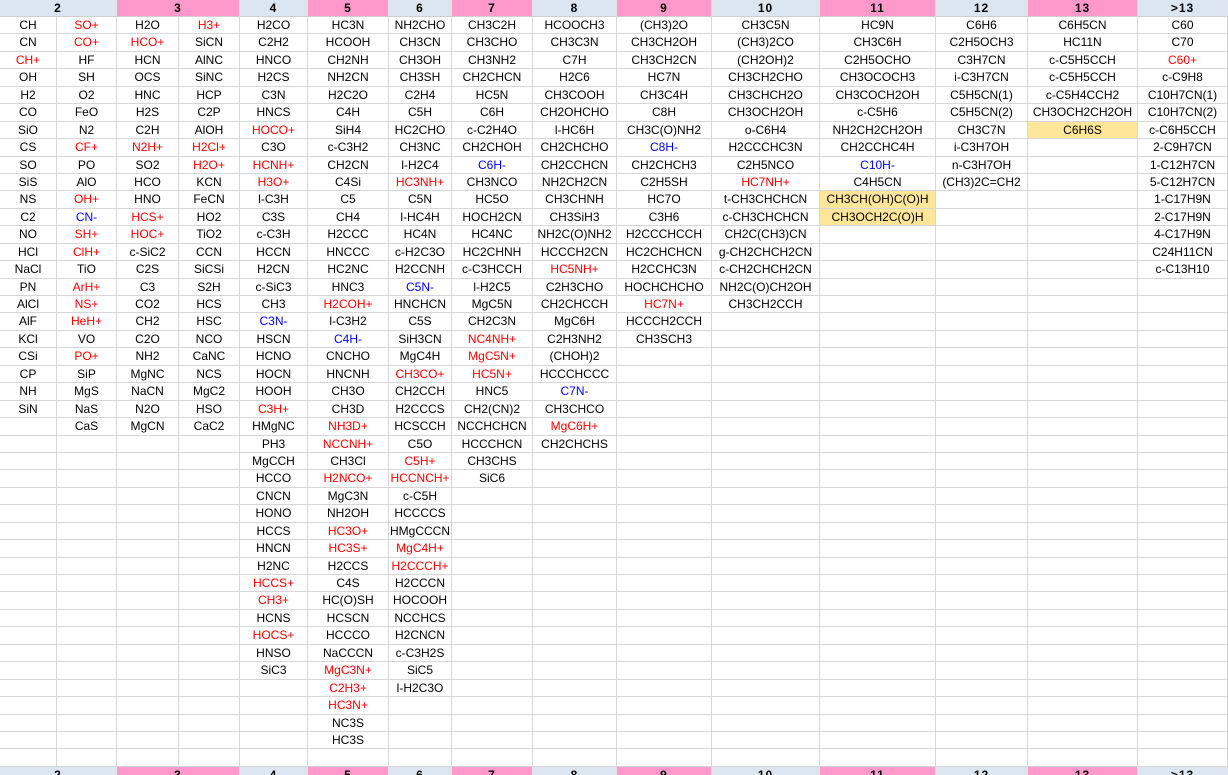 The width and height of the screenshot is (1228, 775). I want to click on molecule-cell: c-C9H8, so click(1182, 78).